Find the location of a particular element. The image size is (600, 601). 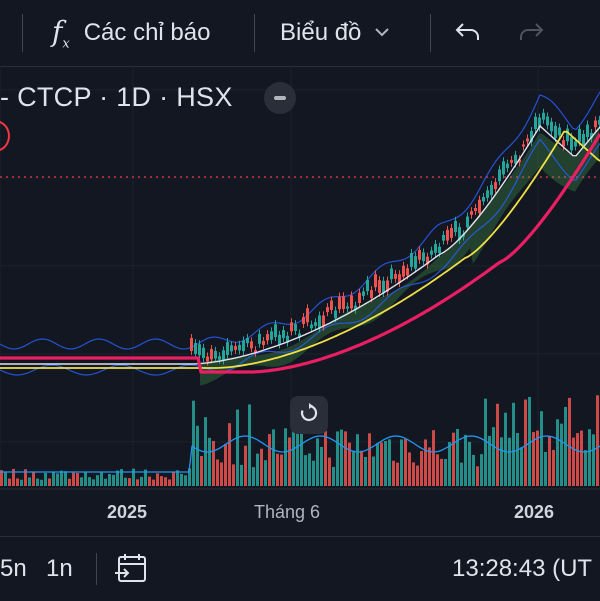

redo-button is located at coordinates (531, 33).